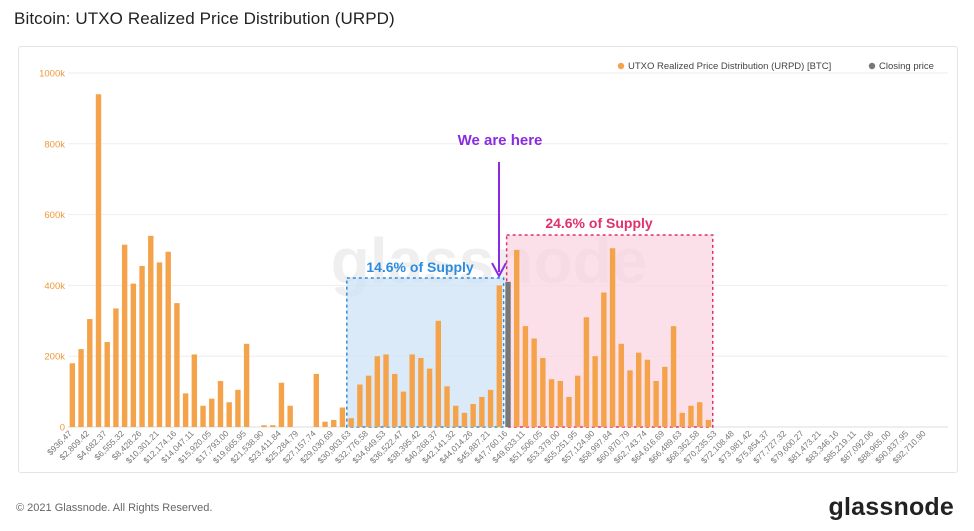 This screenshot has height=531, width=974. What do you see at coordinates (872, 66) in the screenshot?
I see `legend-swatch-closing` at bounding box center [872, 66].